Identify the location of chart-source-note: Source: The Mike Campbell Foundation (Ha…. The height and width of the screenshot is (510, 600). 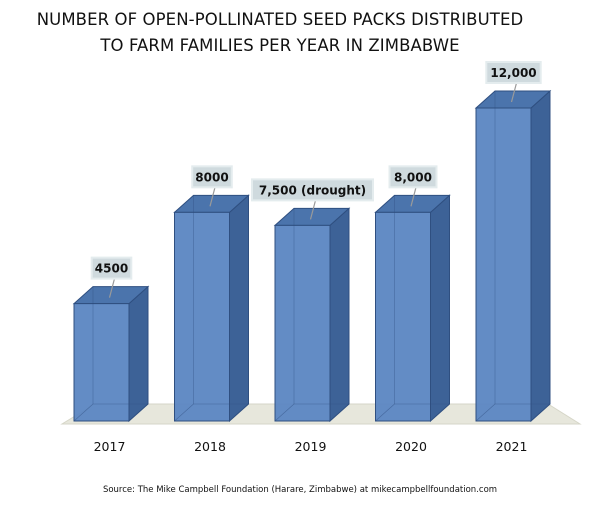
(300, 490).